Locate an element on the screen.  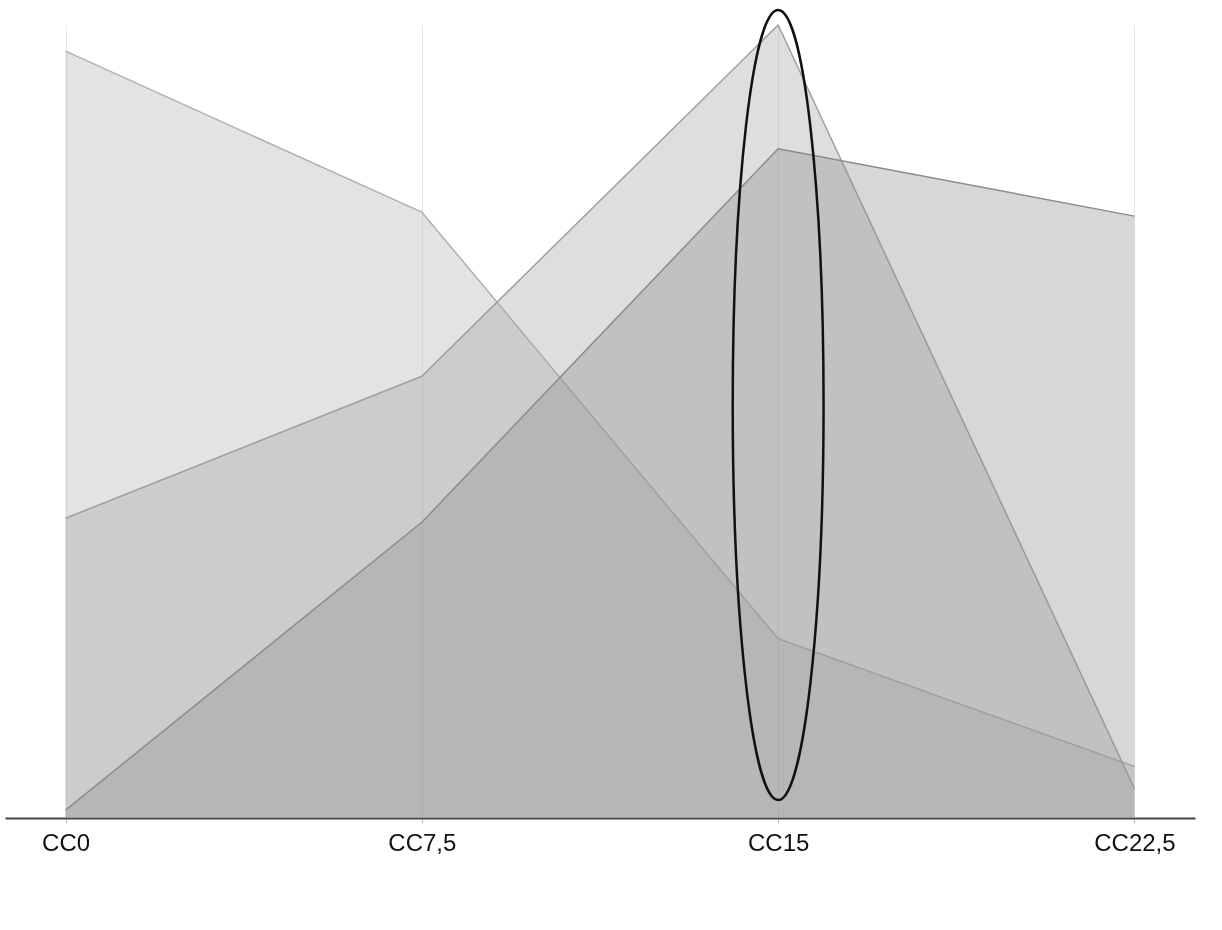
x-tick-label: CC22,5 is located at coordinates (1135, 842).